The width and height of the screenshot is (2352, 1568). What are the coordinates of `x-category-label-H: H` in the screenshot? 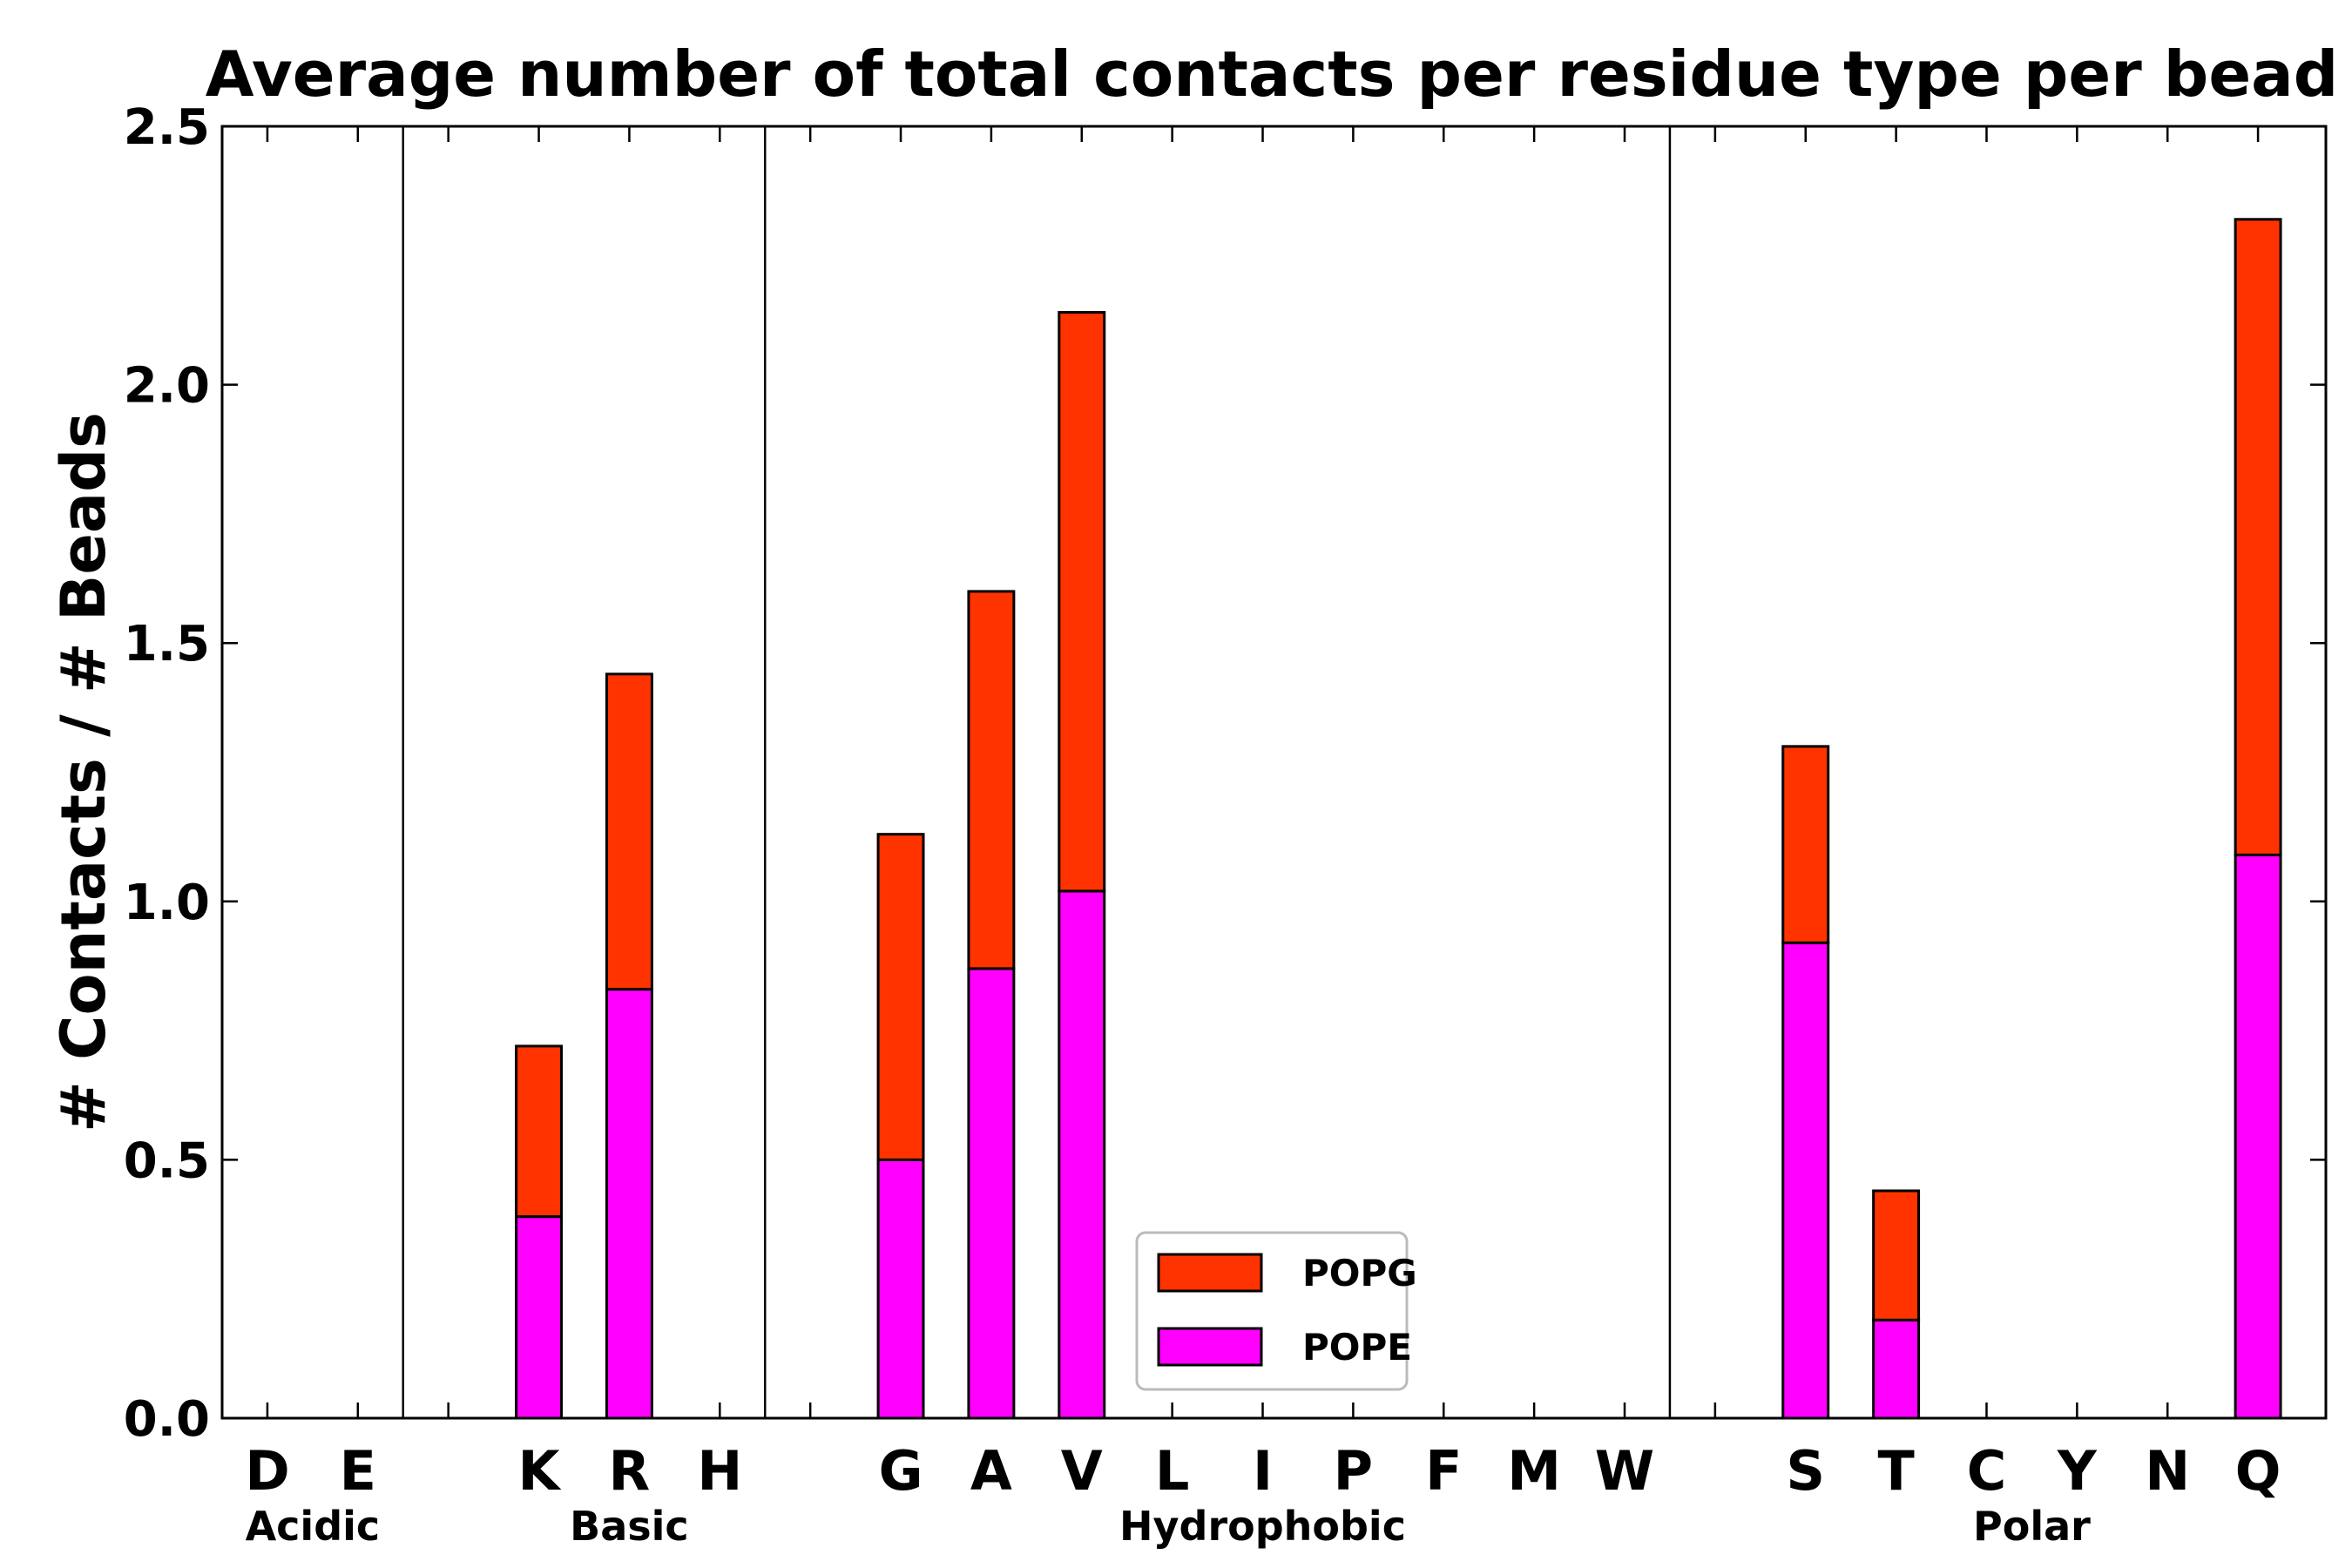 It's located at (719, 1471).